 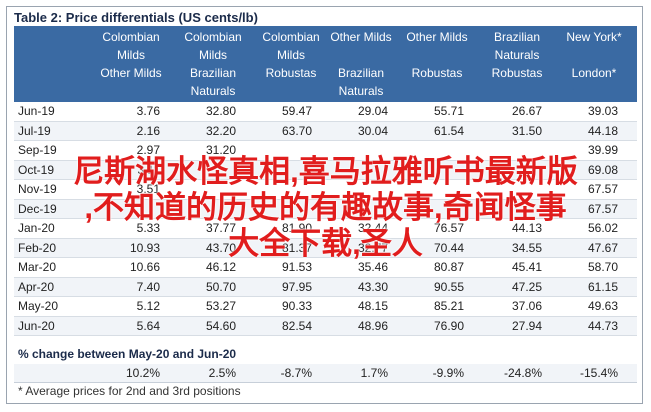 What do you see at coordinates (296, 373) in the screenshot?
I see `pct-cell: -8.7%` at bounding box center [296, 373].